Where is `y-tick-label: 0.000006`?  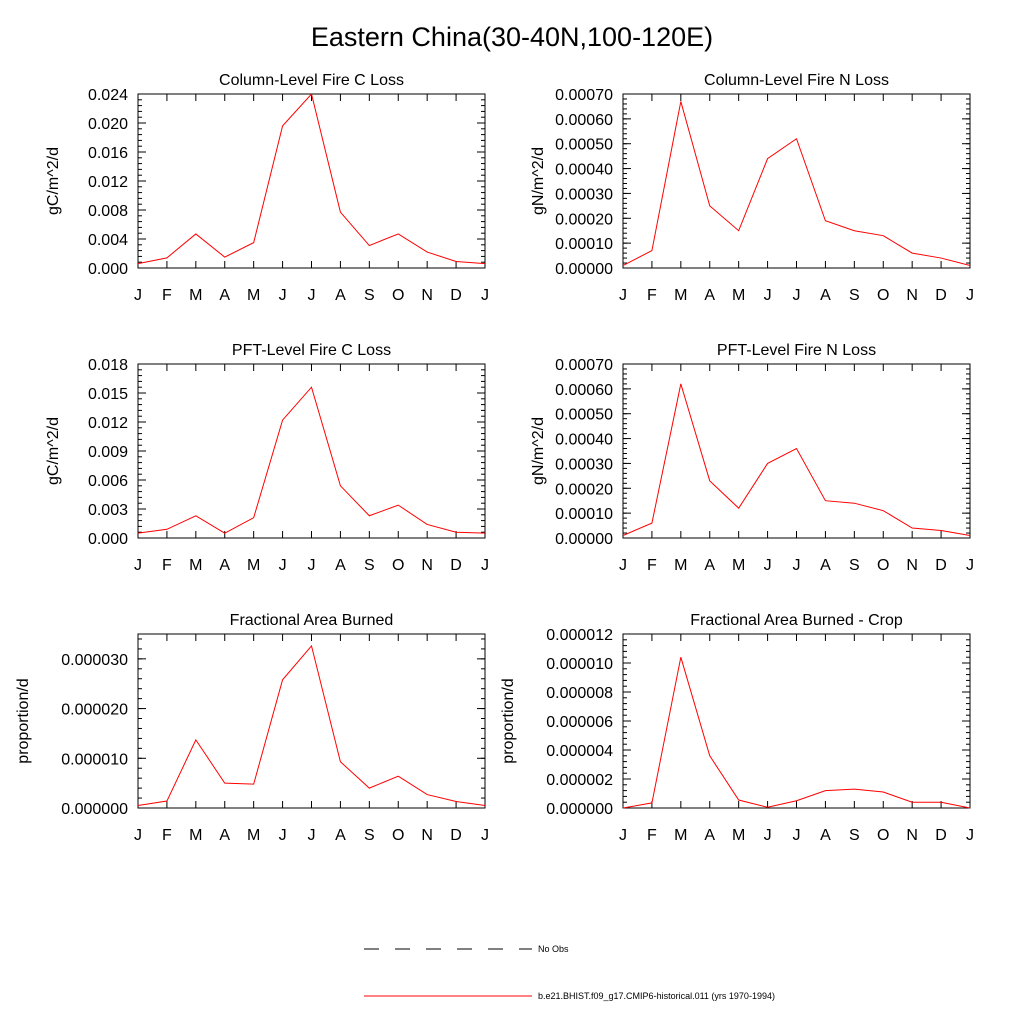
y-tick-label: 0.000006 is located at coordinates (579, 722).